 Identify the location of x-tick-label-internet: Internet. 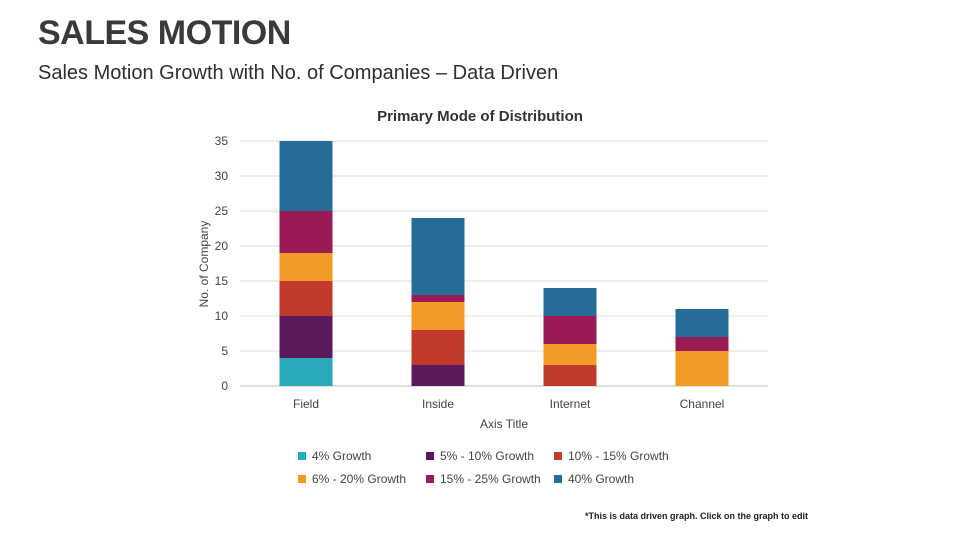
(570, 404).